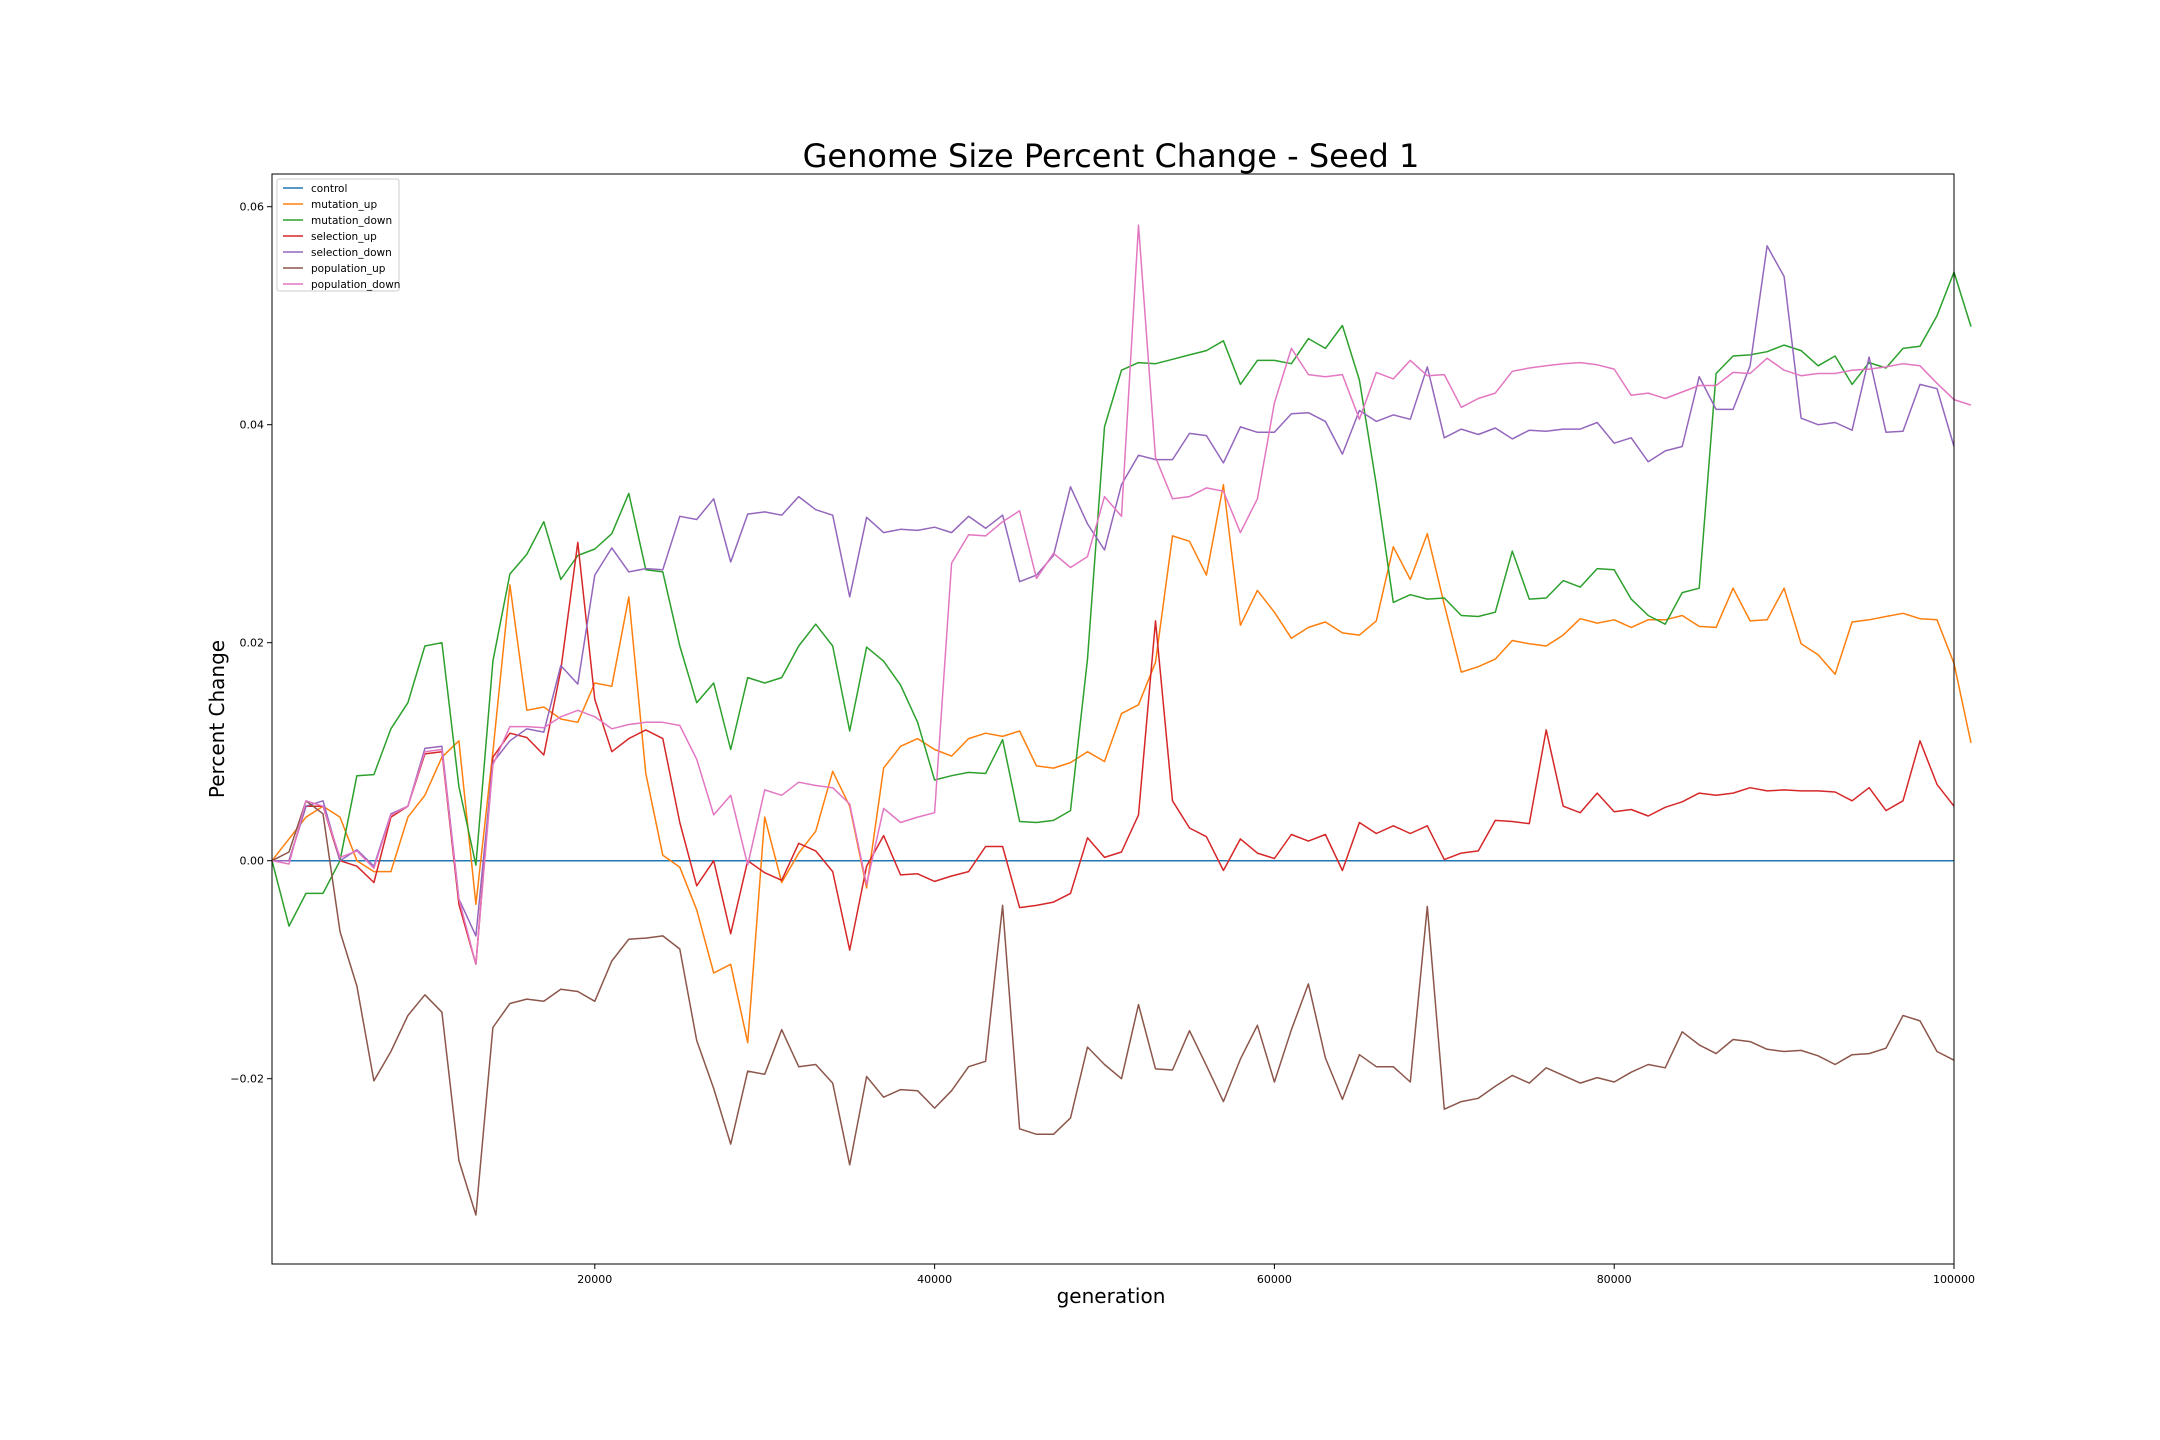  Describe the element at coordinates (351, 221) in the screenshot. I see `legend-label-mutation-down: mutation_down` at that location.